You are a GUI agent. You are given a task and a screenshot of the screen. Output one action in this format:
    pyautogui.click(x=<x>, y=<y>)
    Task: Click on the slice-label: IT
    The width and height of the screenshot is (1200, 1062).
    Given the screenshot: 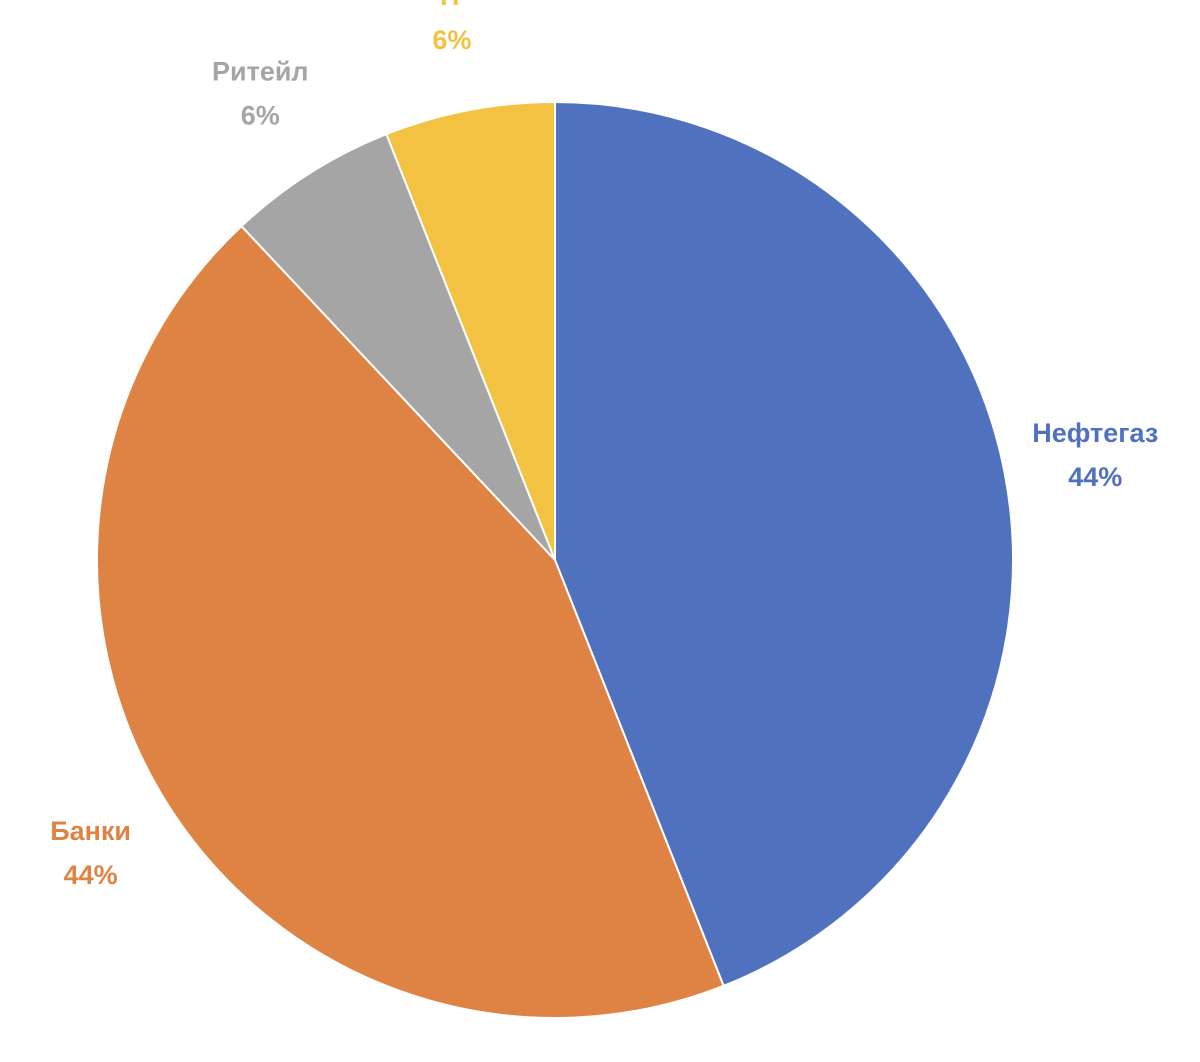 What is the action you would take?
    pyautogui.click(x=452, y=5)
    